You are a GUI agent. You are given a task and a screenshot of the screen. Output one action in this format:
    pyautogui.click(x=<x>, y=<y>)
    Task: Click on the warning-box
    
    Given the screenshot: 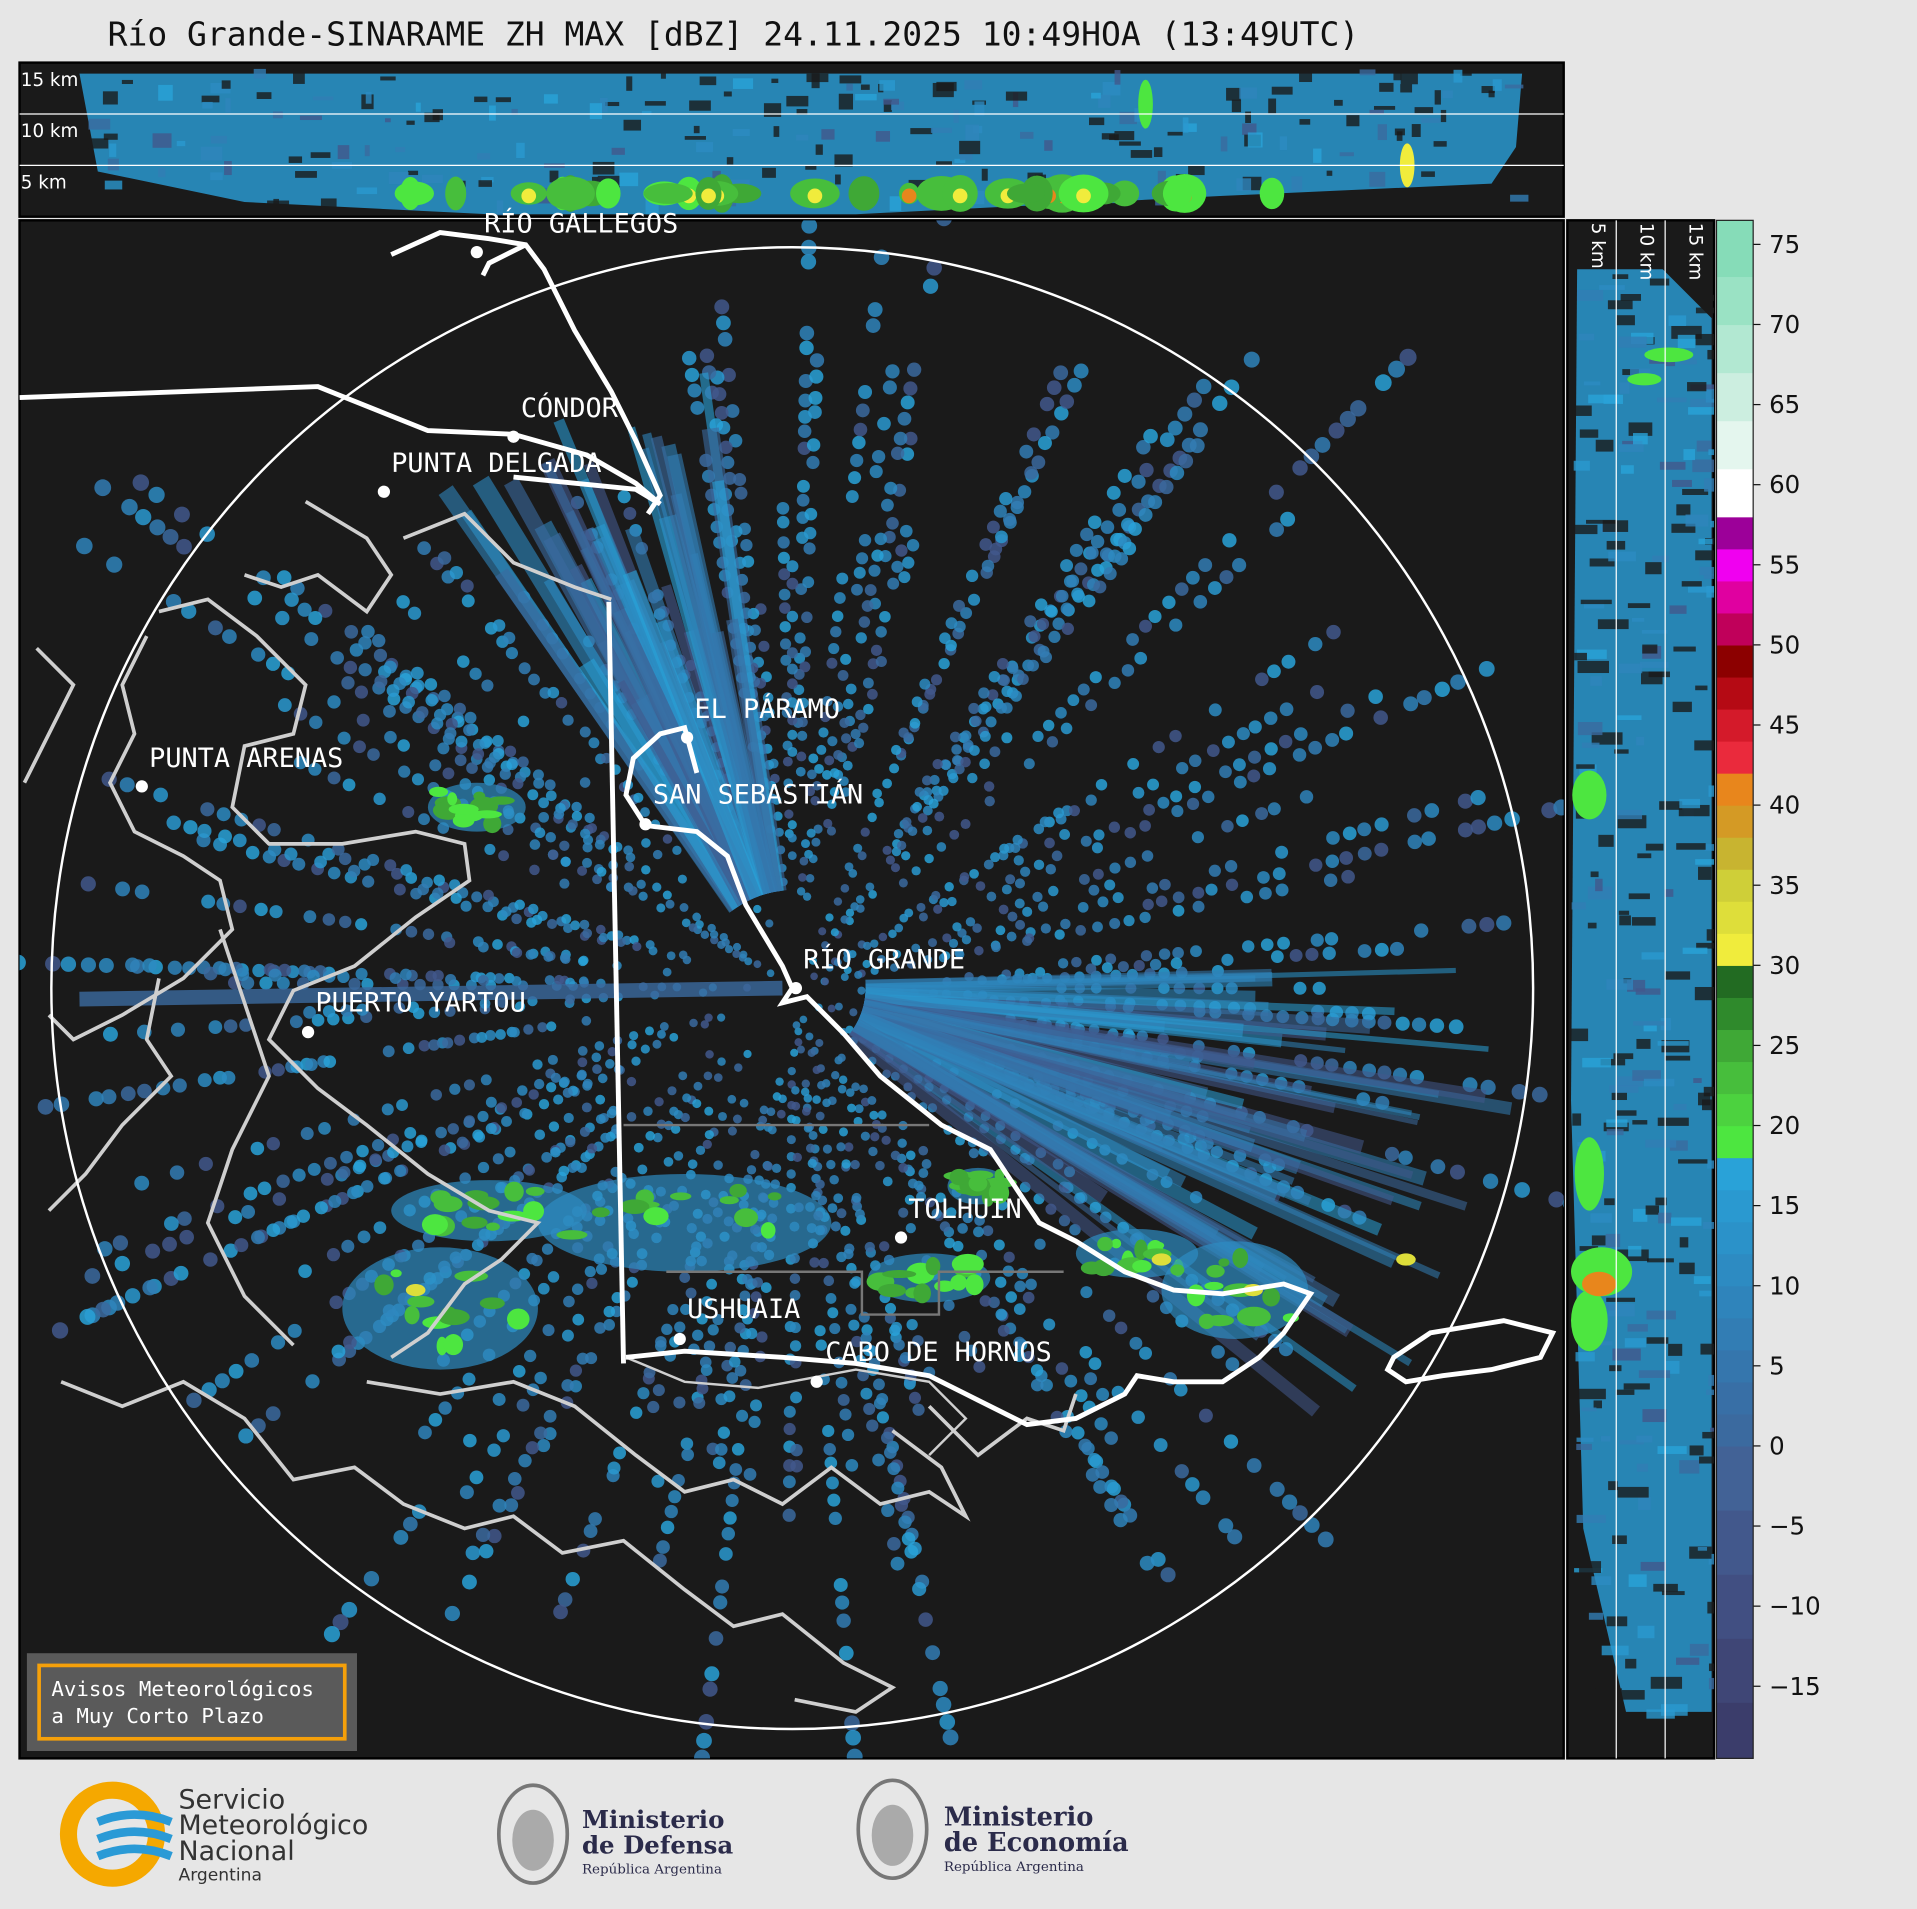 What is the action you would take?
    pyautogui.click(x=191, y=1702)
    